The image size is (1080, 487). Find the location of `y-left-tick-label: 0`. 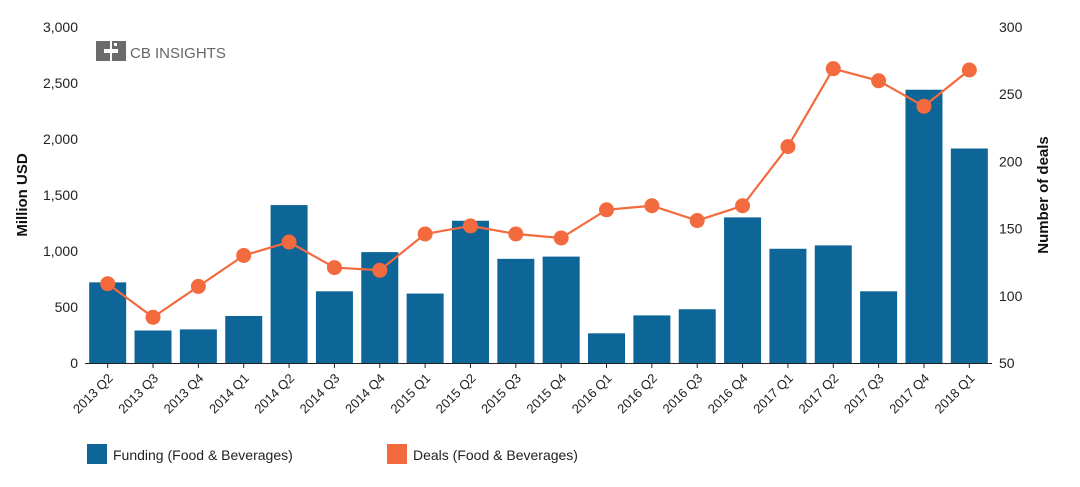

y-left-tick-label: 0 is located at coordinates (74, 363).